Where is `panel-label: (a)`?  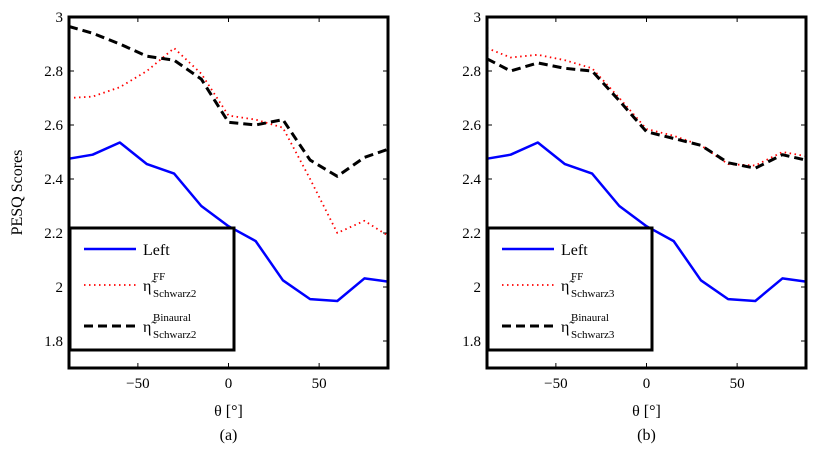
panel-label: (a) is located at coordinates (229, 435).